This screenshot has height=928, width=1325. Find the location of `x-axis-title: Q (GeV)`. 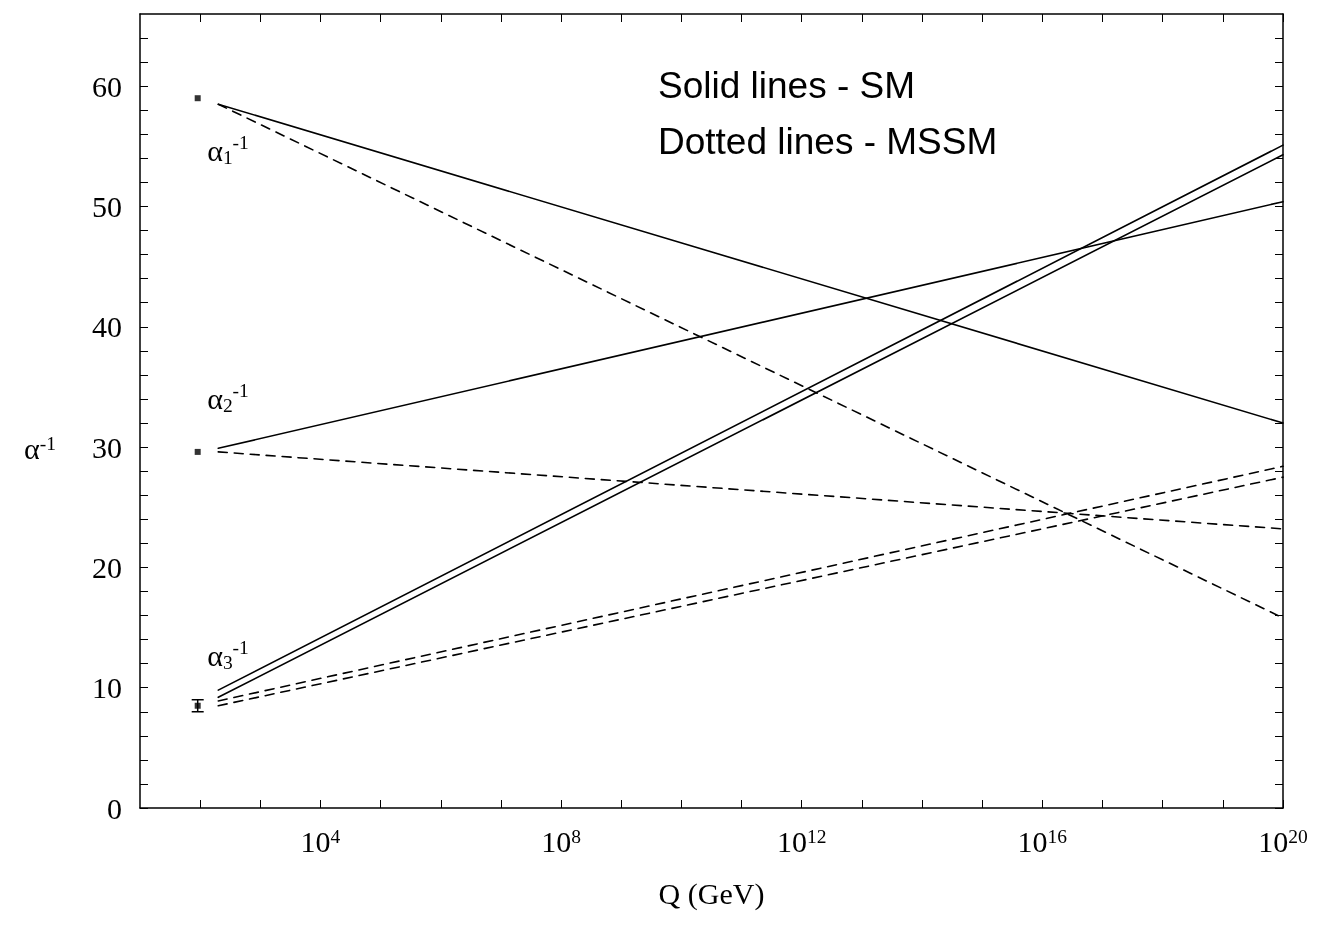

x-axis-title: Q (GeV) is located at coordinates (711, 893).